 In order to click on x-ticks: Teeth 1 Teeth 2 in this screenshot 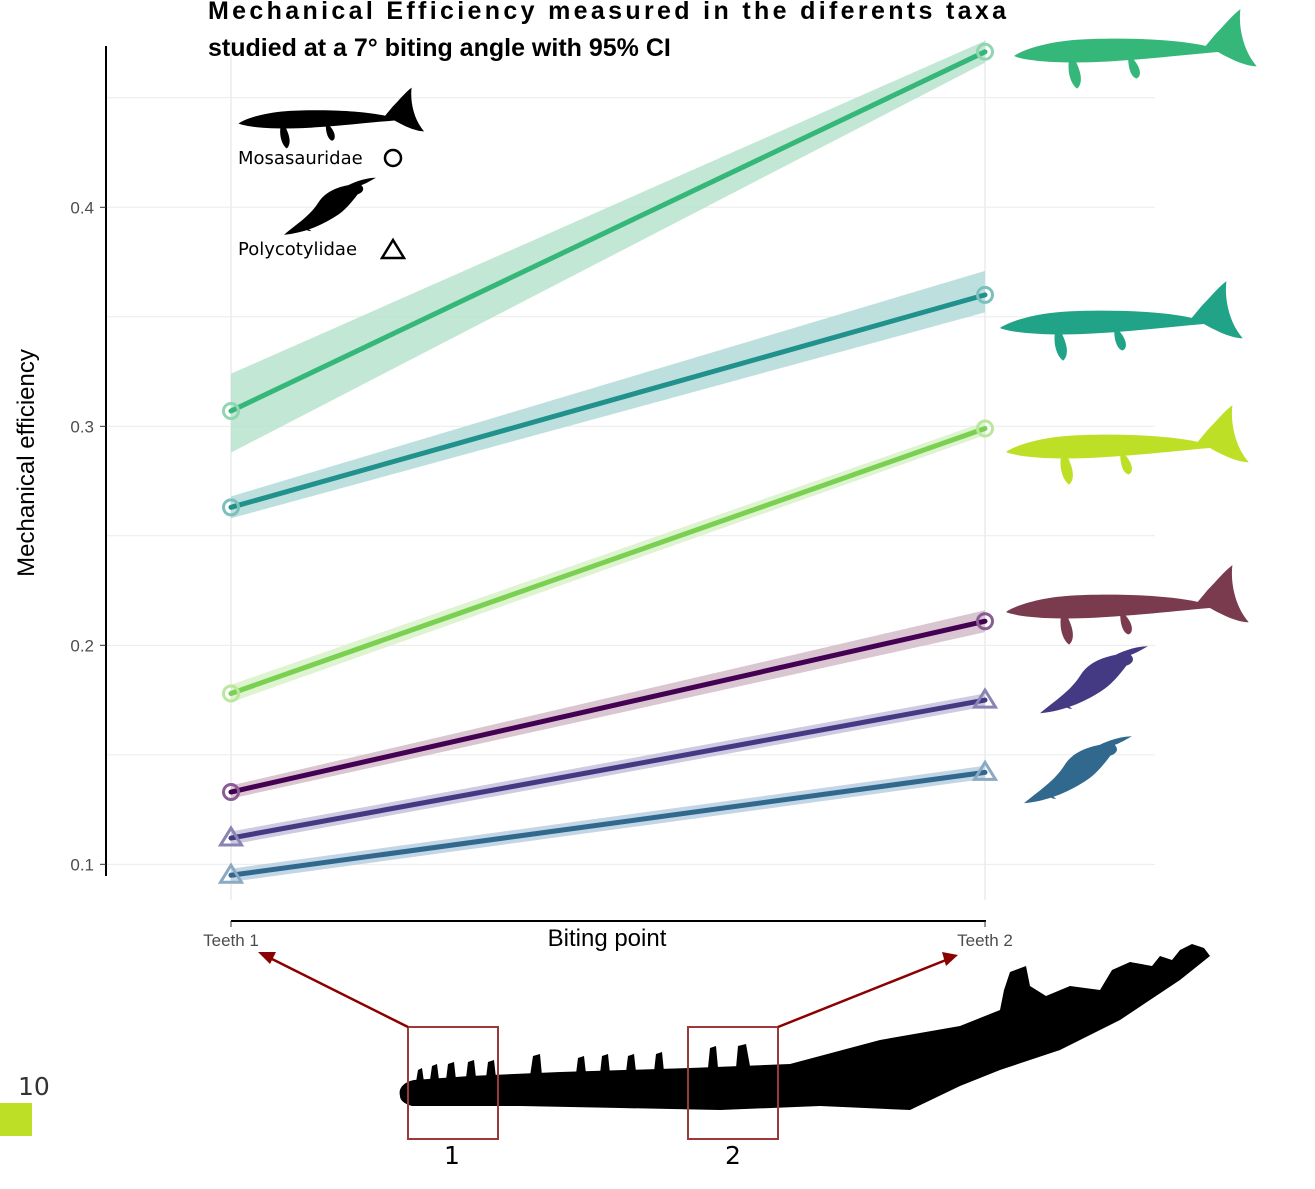, I will do `click(608, 935)`.